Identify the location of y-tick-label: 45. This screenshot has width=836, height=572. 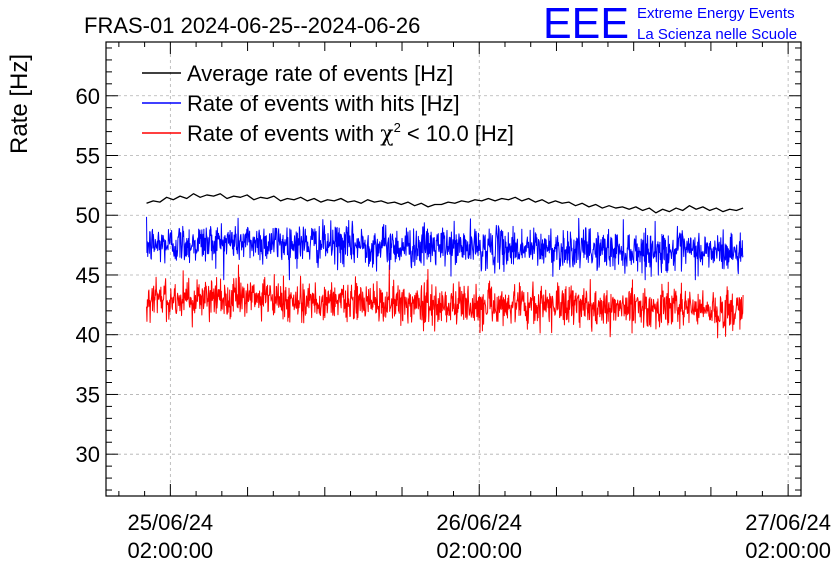
(88, 275).